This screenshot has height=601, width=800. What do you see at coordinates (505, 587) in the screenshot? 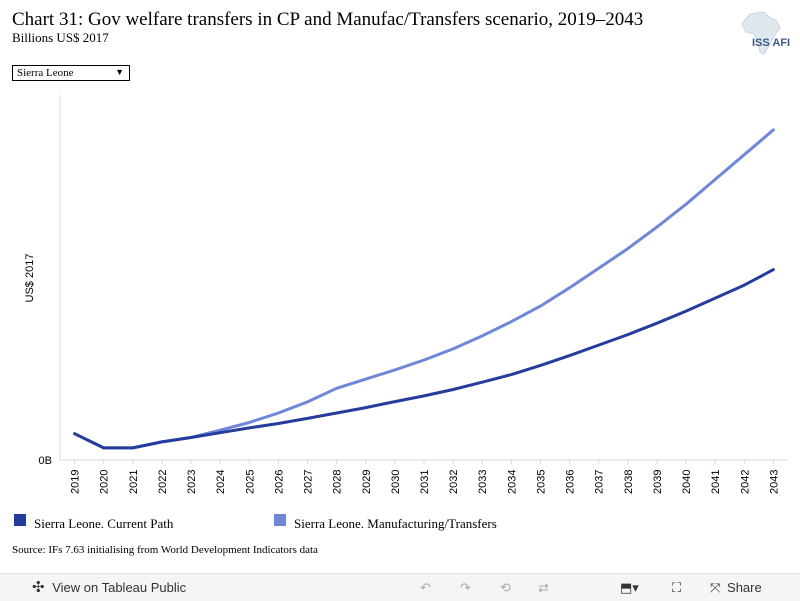
I see `revert-icon: ⟲` at bounding box center [505, 587].